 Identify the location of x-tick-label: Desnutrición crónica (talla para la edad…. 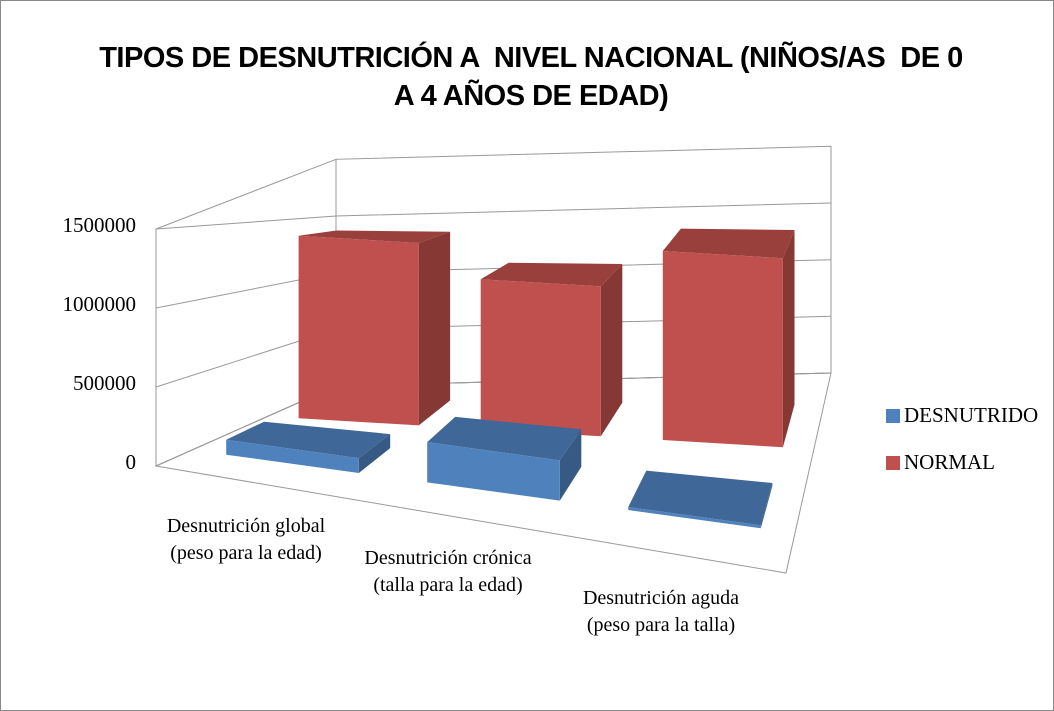
(448, 571).